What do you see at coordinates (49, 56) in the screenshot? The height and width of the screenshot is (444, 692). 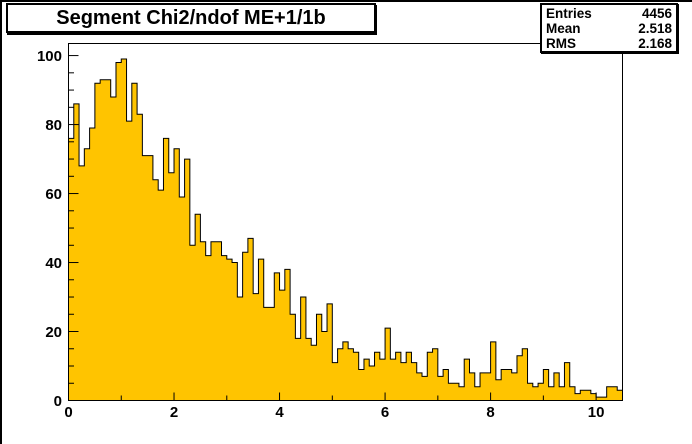 I see `y-axis-label-100: 100` at bounding box center [49, 56].